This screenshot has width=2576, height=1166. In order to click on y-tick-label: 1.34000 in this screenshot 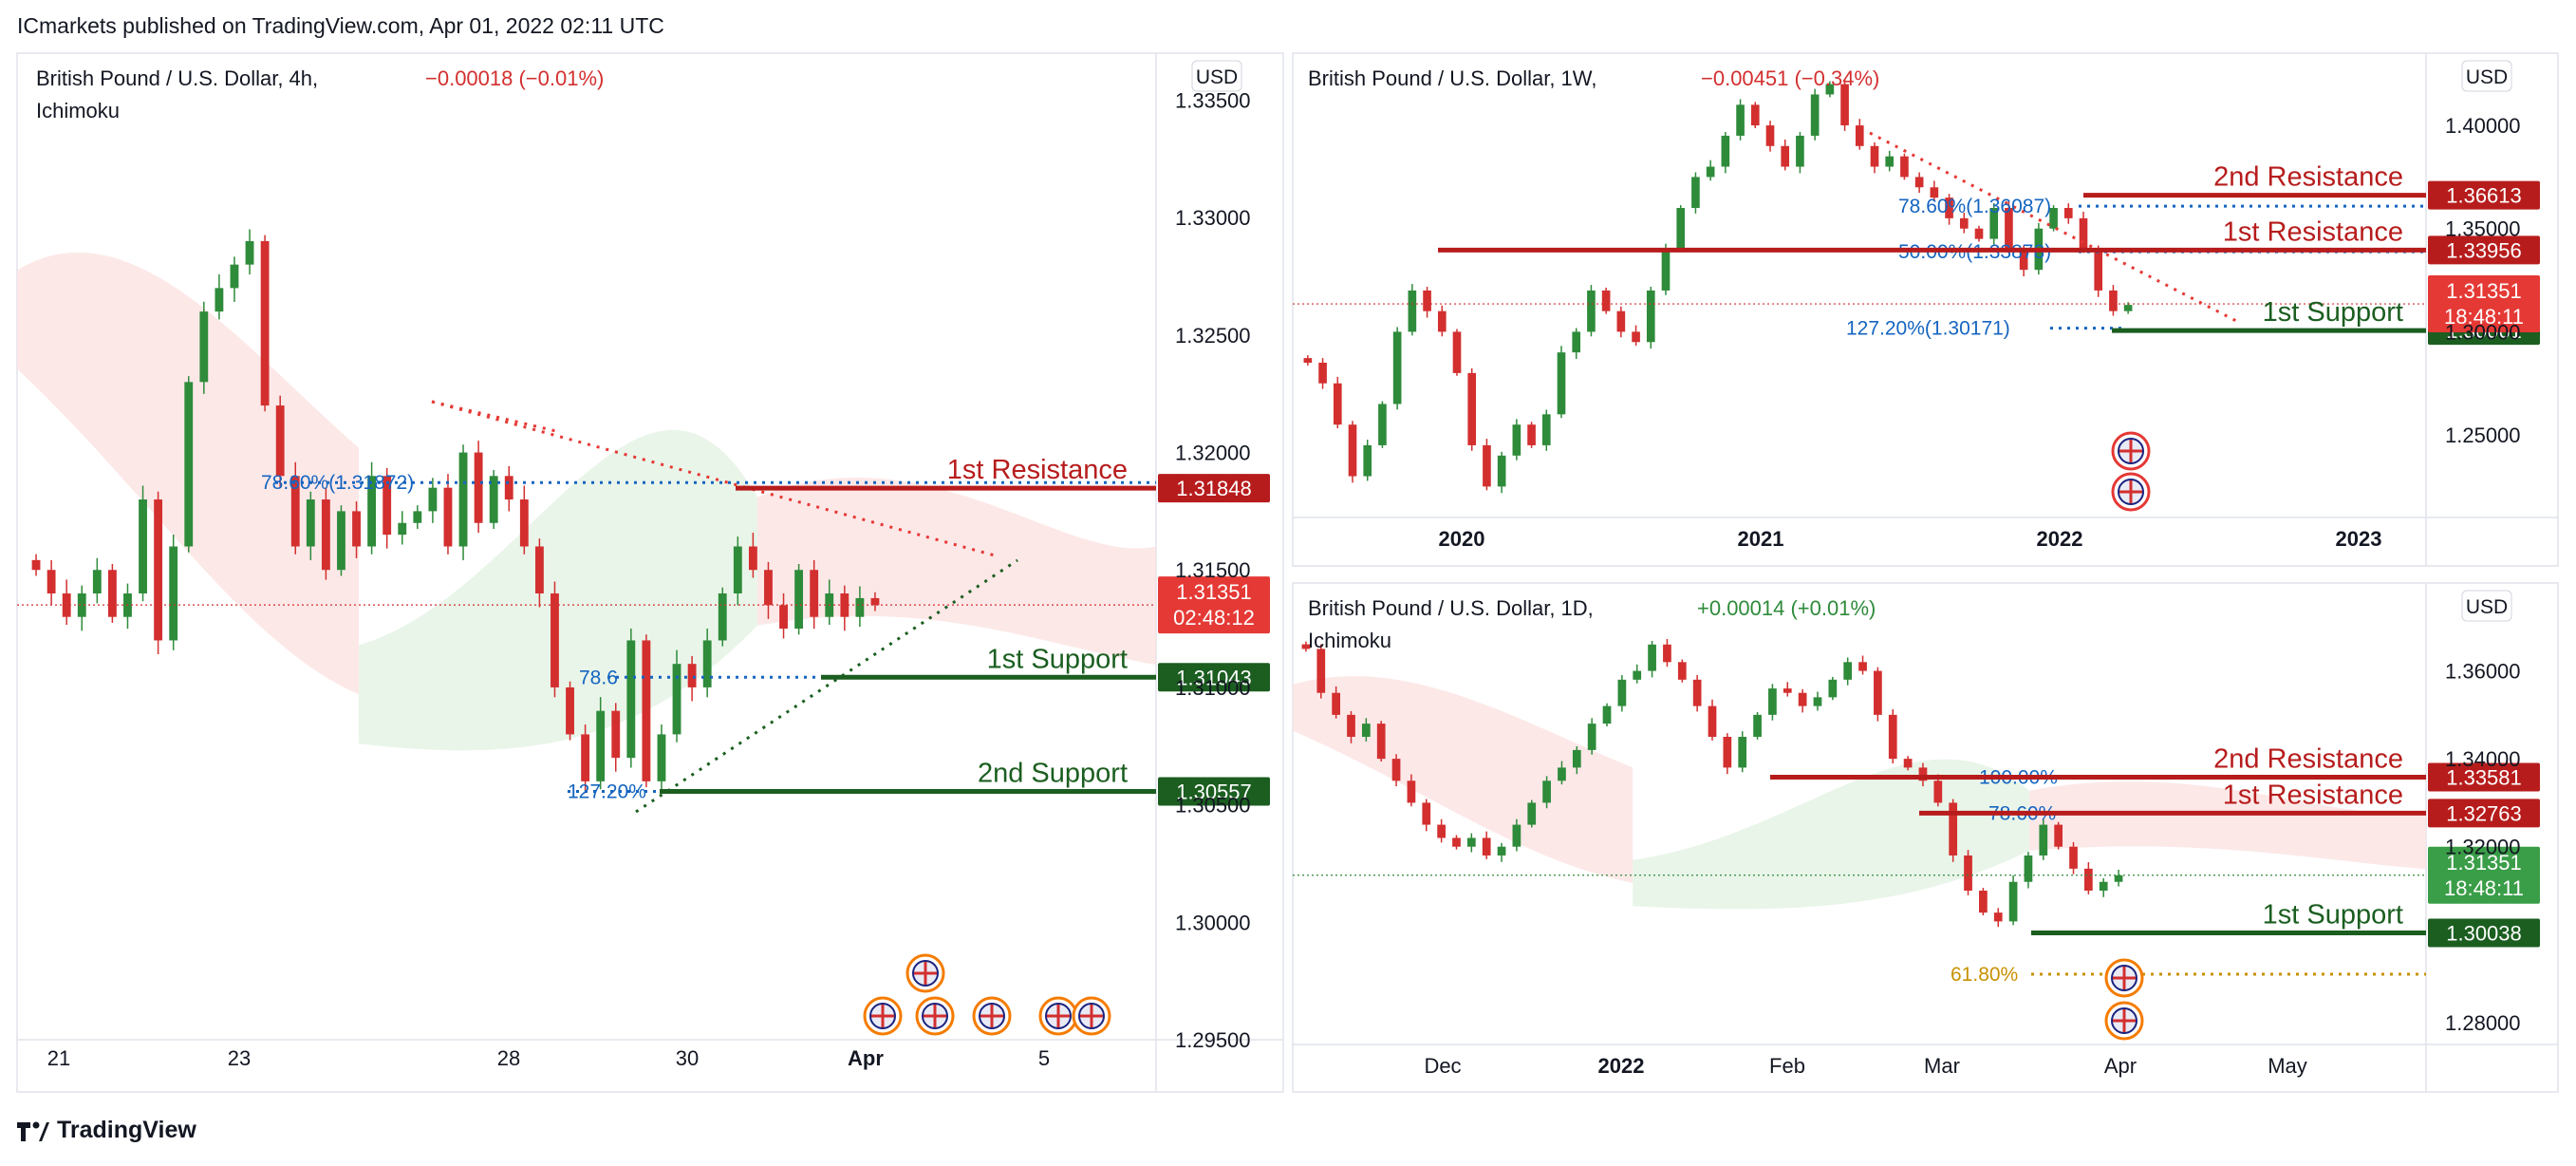, I will do `click(2483, 759)`.